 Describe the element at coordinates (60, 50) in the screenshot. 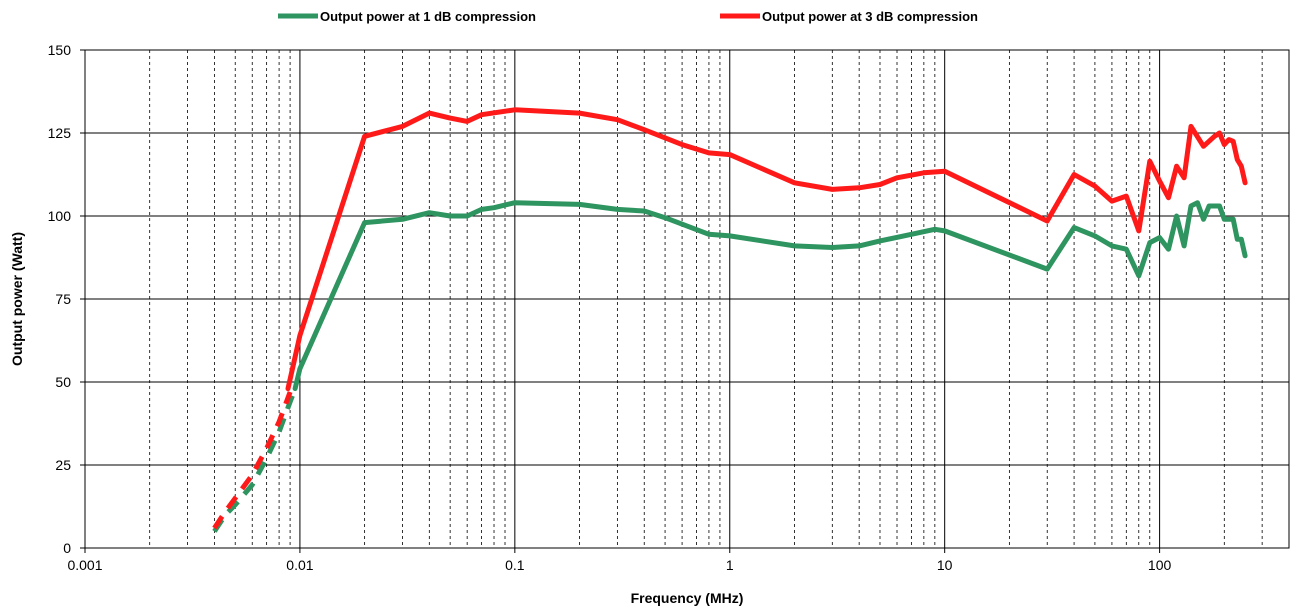

I see `y-tick-label: 150` at that location.